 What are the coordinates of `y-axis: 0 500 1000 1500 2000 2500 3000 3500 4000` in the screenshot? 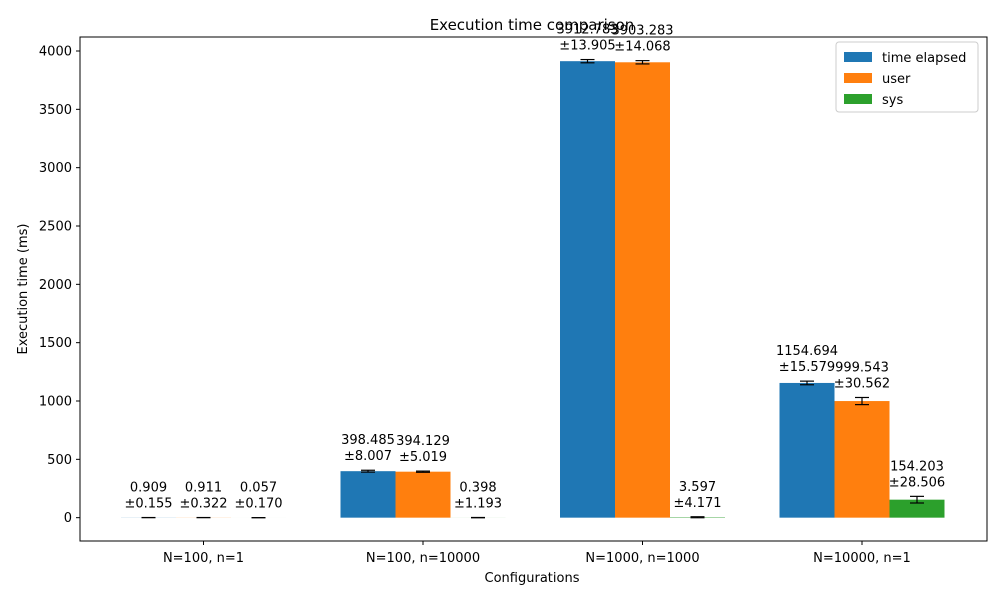 It's located at (59, 285).